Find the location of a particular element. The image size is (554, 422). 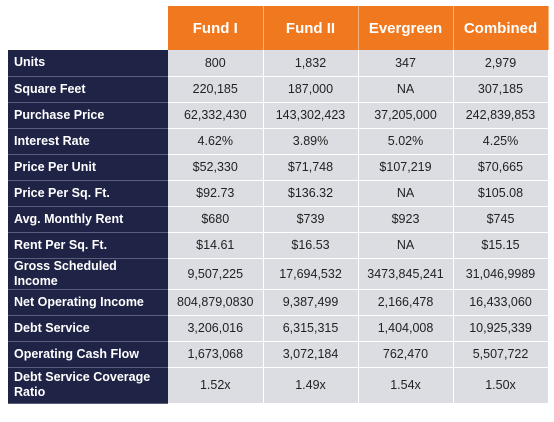

table-cell: 2,979 is located at coordinates (501, 63).